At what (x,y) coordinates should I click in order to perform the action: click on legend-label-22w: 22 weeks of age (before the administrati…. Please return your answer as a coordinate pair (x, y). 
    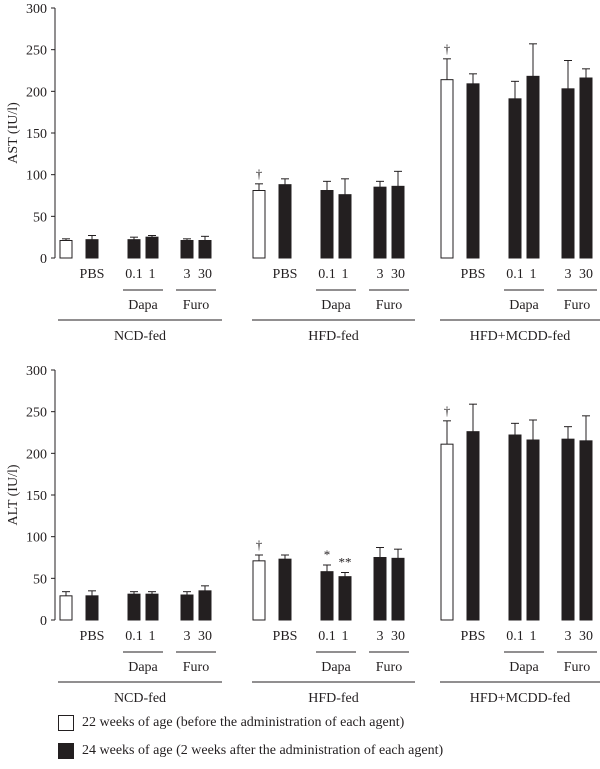
    Looking at the image, I should click on (243, 722).